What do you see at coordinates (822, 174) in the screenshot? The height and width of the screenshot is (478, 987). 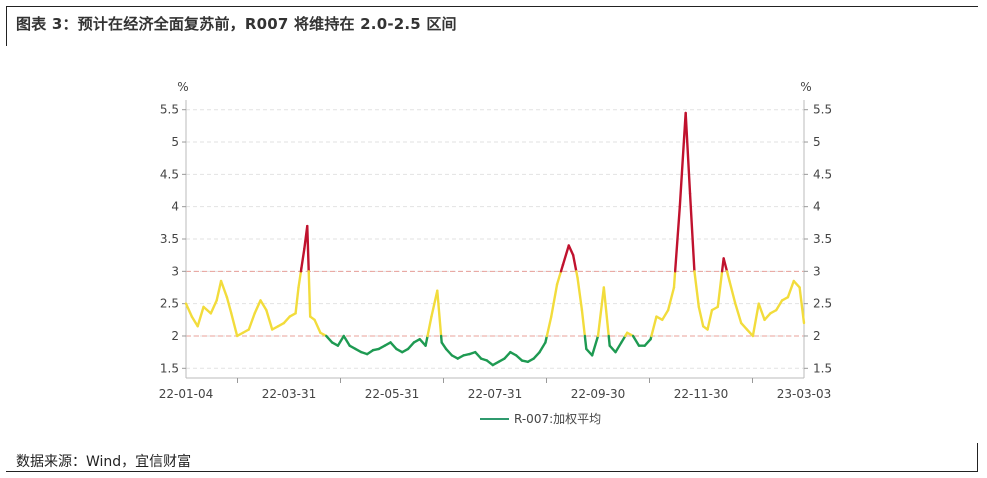 I see `right-y-tick-label: 4.5` at bounding box center [822, 174].